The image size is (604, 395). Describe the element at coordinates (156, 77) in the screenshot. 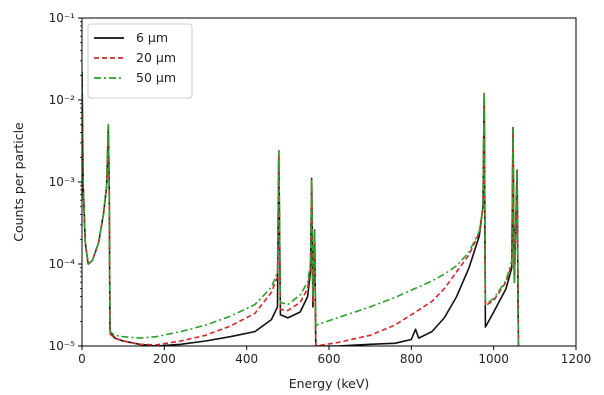

I see `legend-label-2: 50 µm` at that location.